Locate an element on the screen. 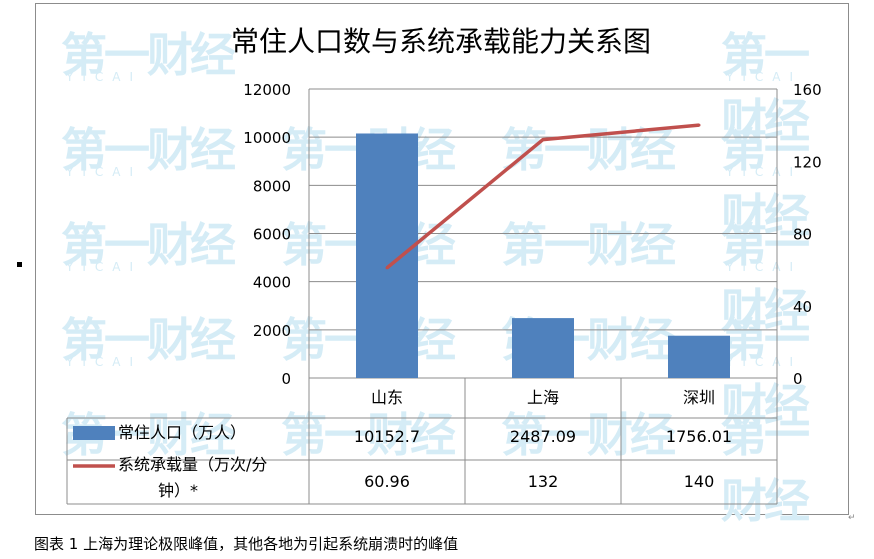 Image resolution: width=874 pixels, height=559 pixels. line-point-山东 is located at coordinates (387, 268).